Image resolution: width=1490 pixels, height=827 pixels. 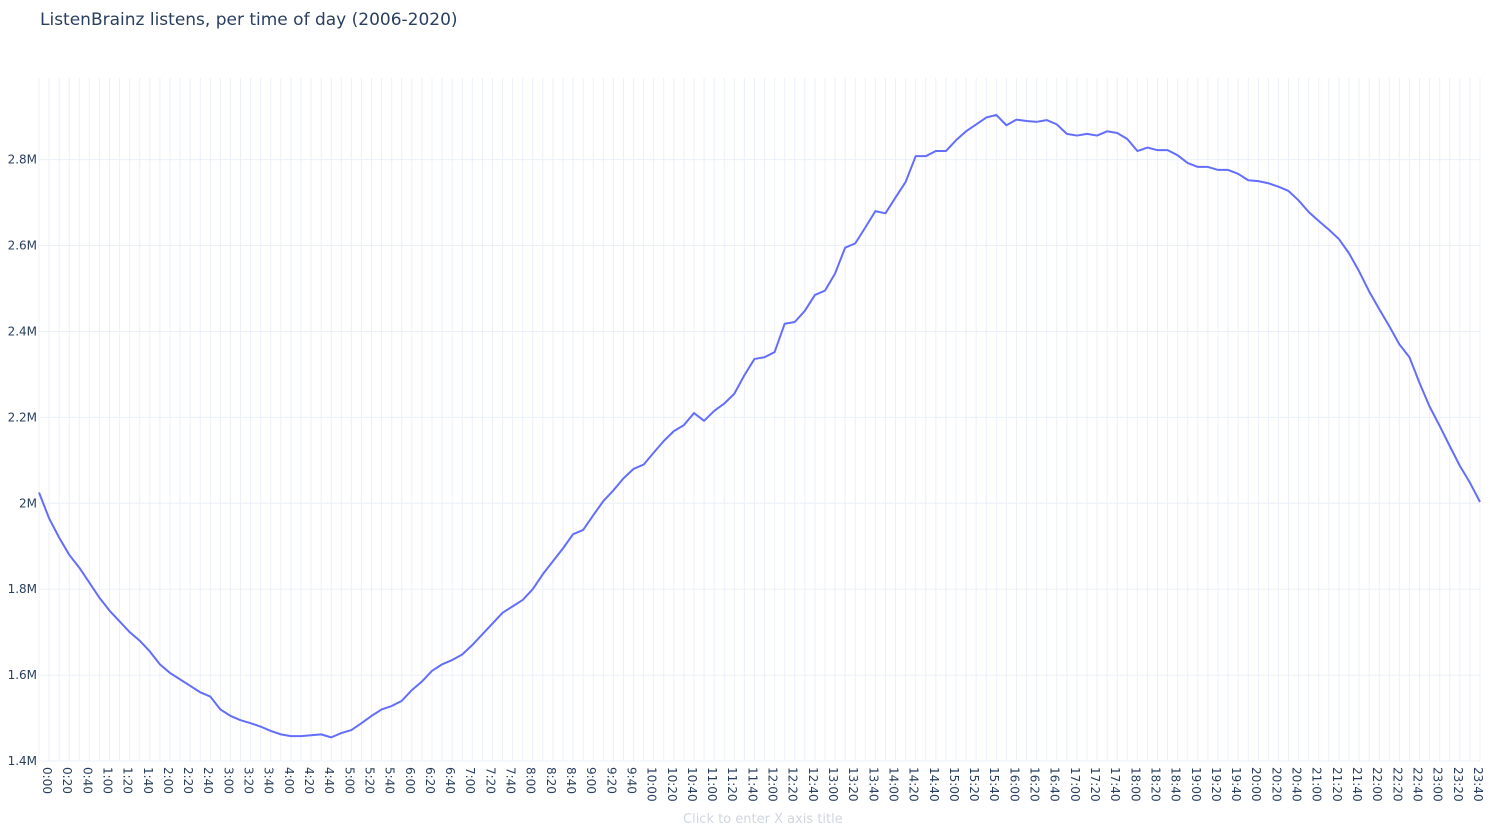 I want to click on x-tick-label: 16:20, so click(x=1035, y=784).